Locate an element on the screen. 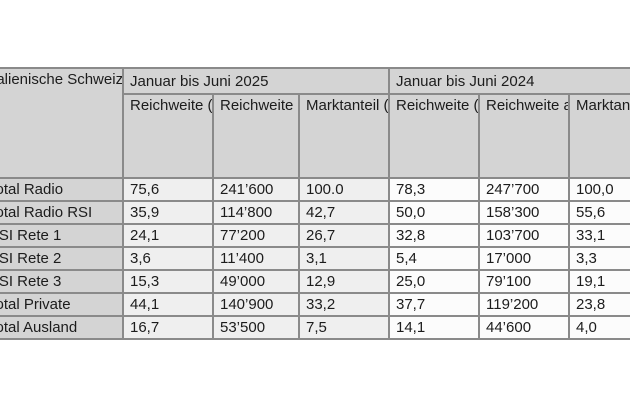 The image size is (630, 412). data-cell: 100,0 is located at coordinates (599, 189).